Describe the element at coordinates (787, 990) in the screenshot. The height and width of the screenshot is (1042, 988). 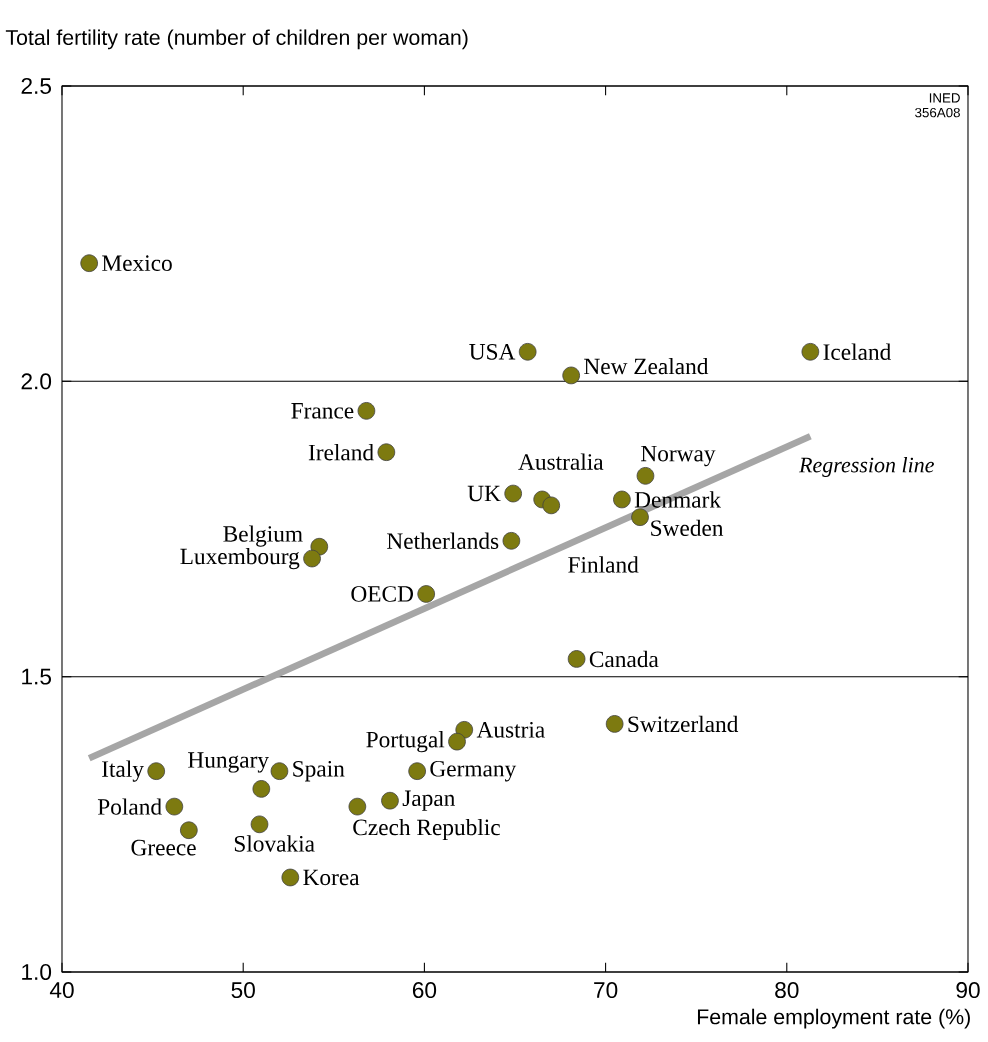
I see `x-tick-label: 80` at that location.